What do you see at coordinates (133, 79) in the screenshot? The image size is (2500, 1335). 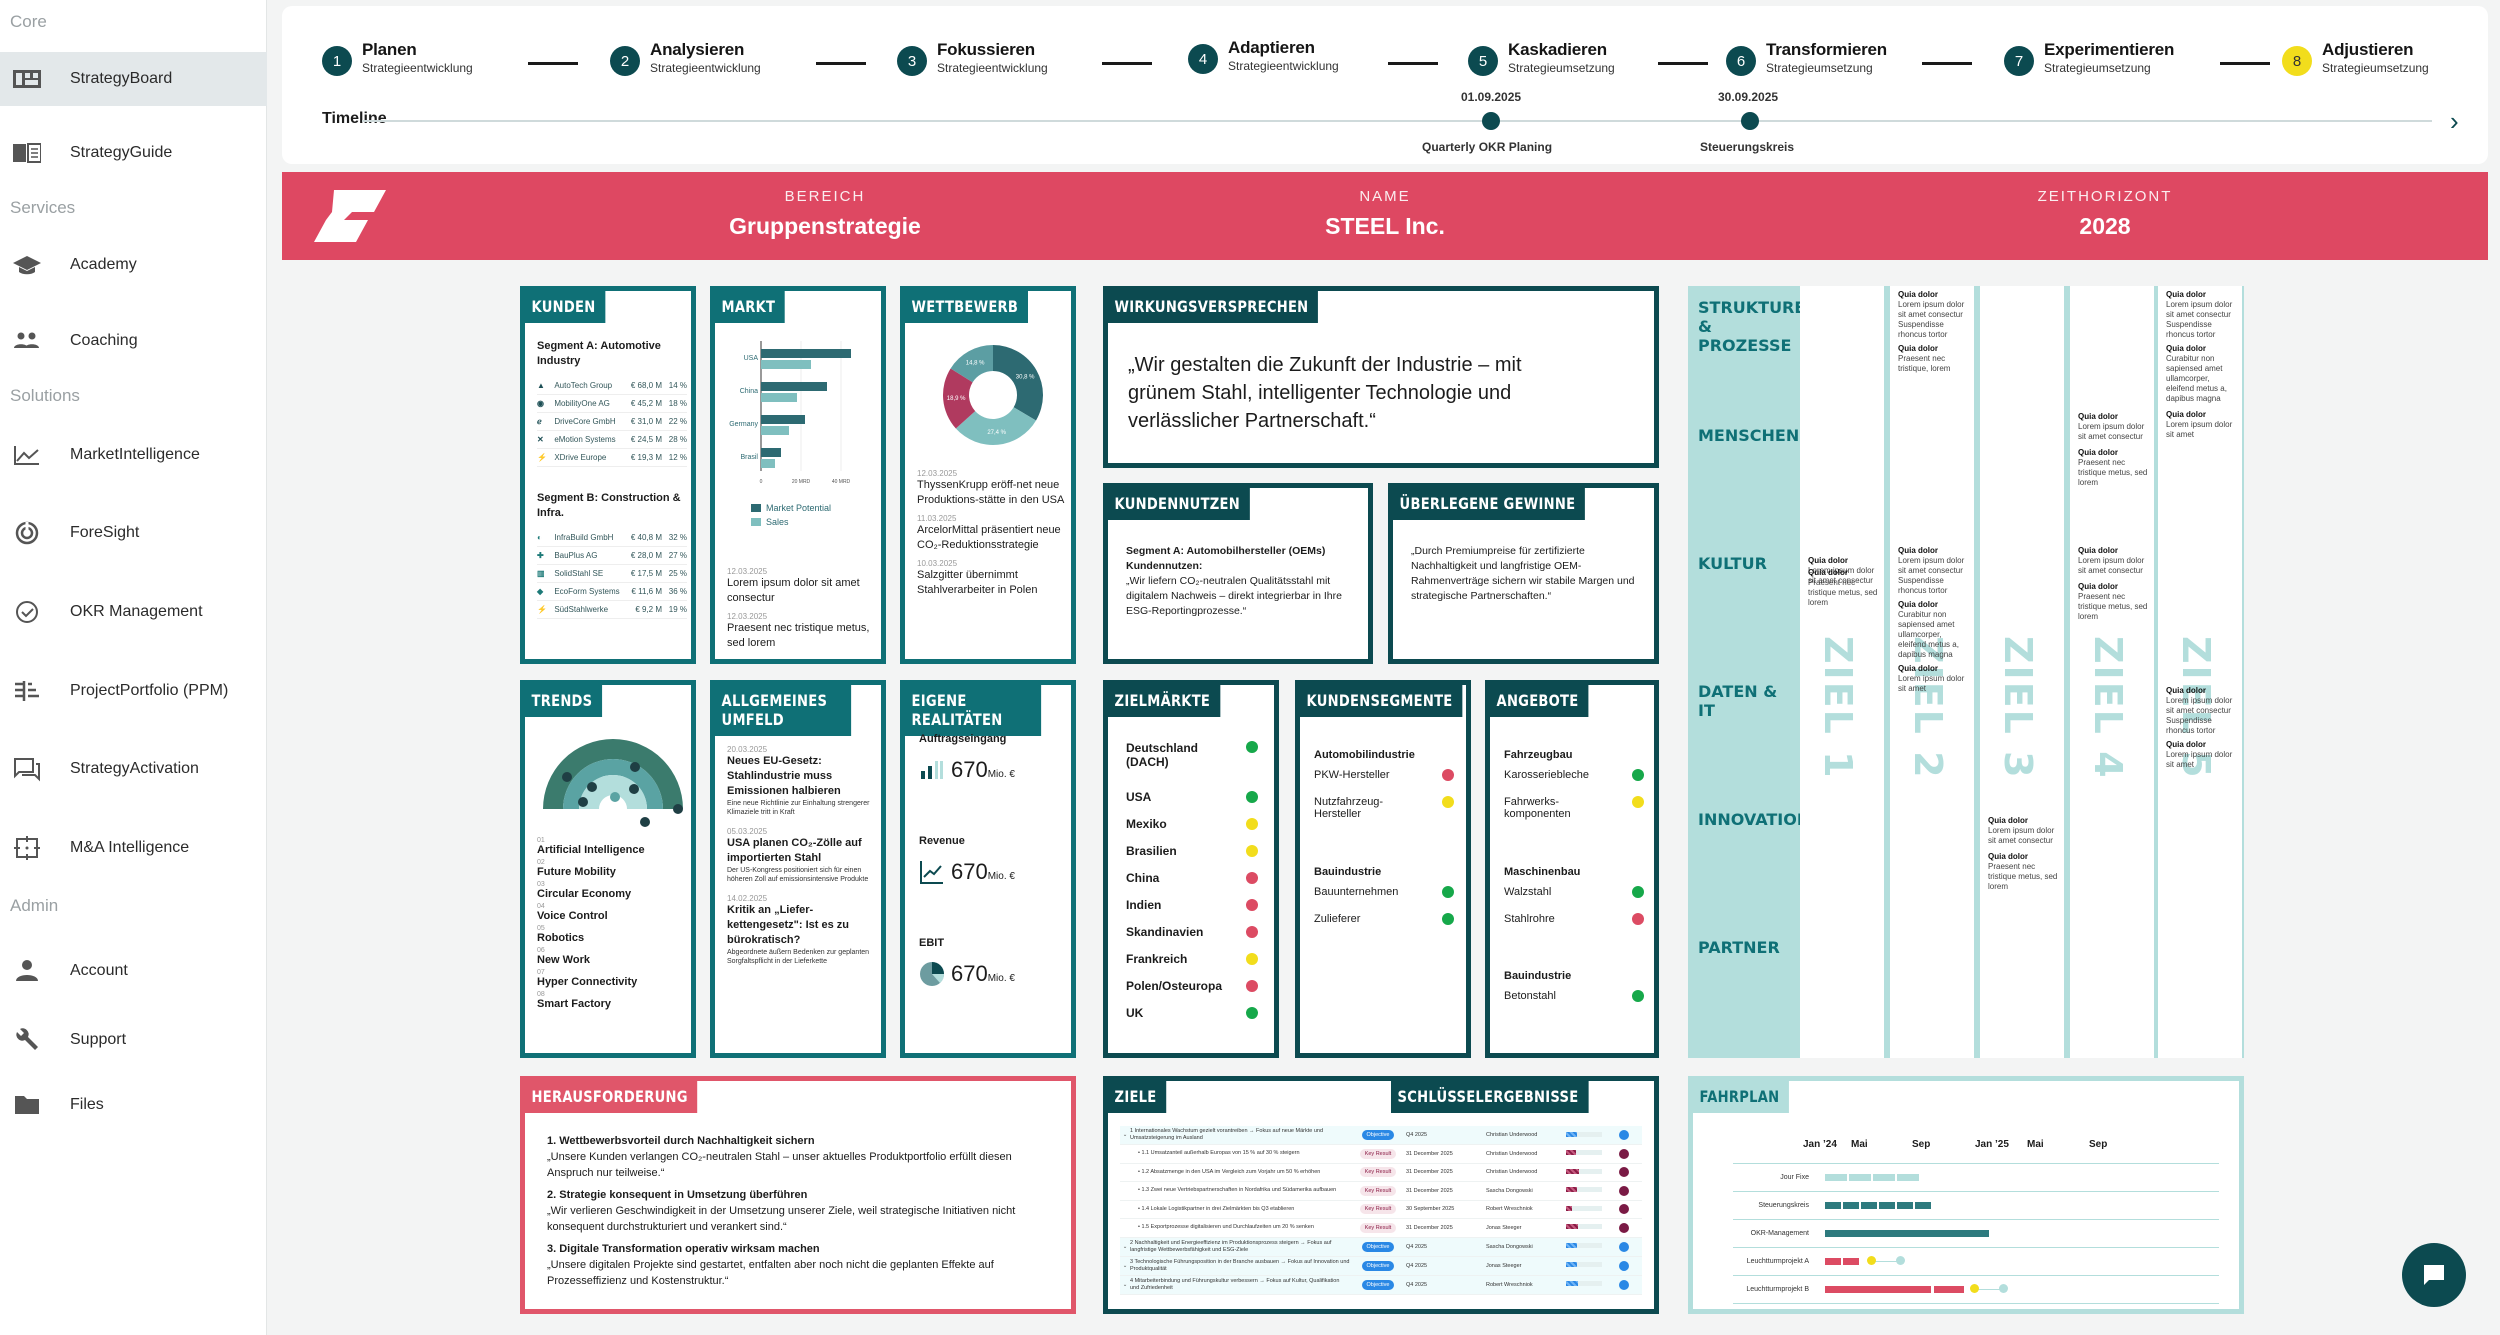 I see `sidebar-item-strategyboard: StrategyBoard` at bounding box center [133, 79].